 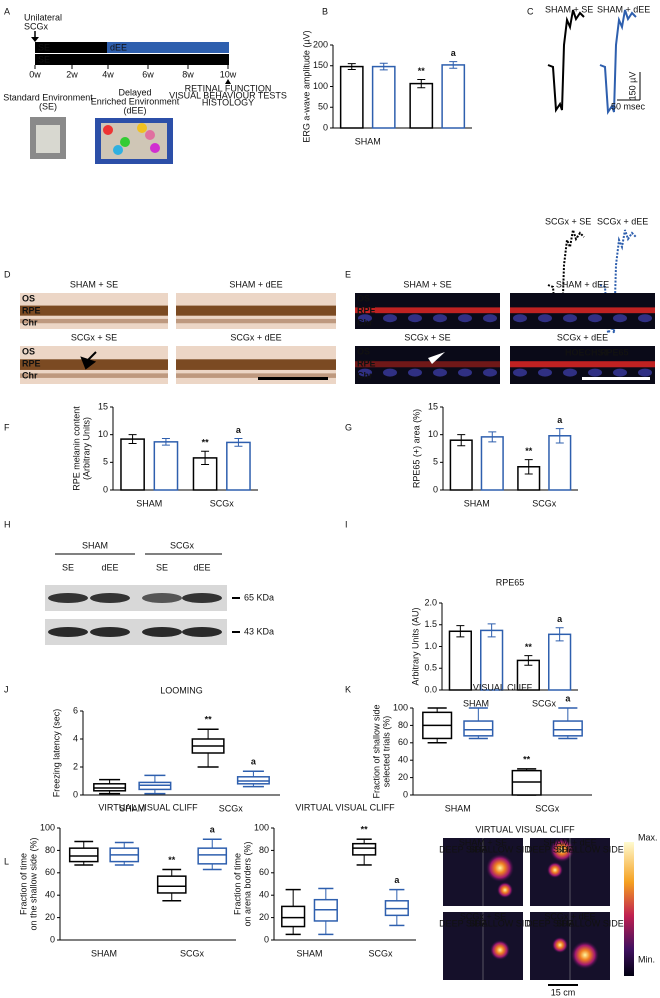 What do you see at coordinates (228, 74) in the screenshot?
I see `week-label: 10w` at bounding box center [228, 74].